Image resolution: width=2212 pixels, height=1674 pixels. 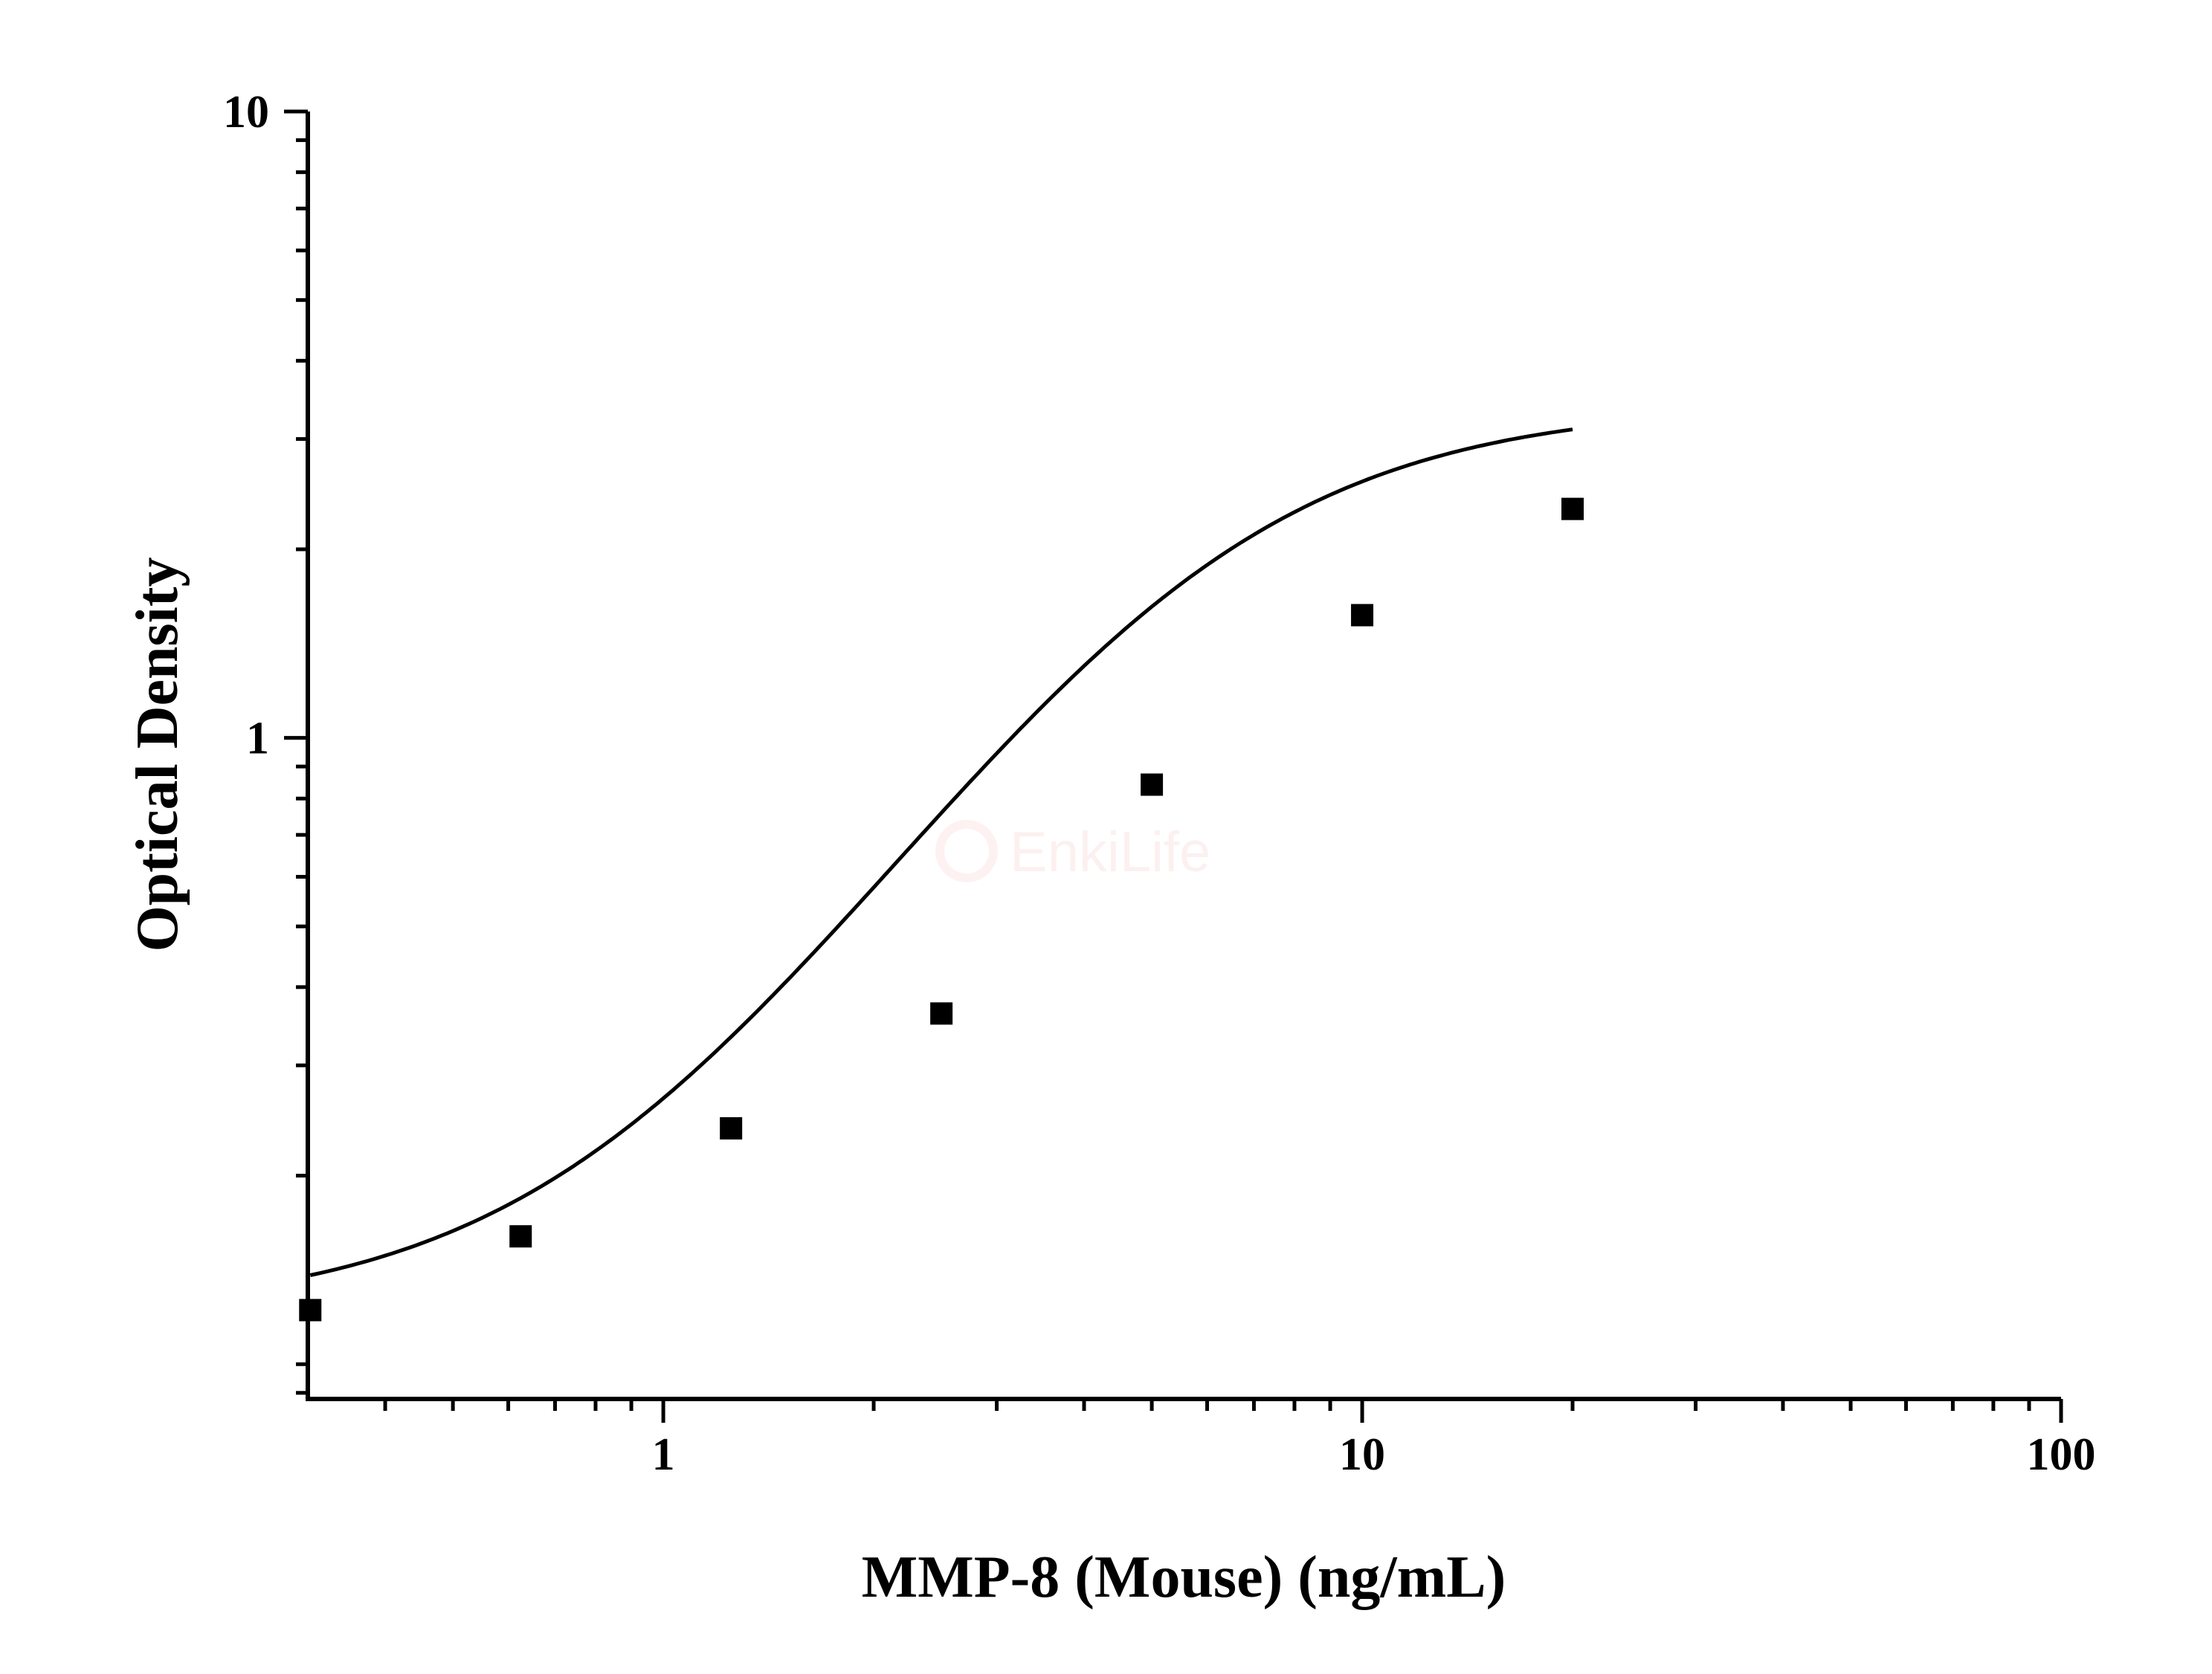 I want to click on watermark-text: EnkiLife, so click(x=1110, y=852).